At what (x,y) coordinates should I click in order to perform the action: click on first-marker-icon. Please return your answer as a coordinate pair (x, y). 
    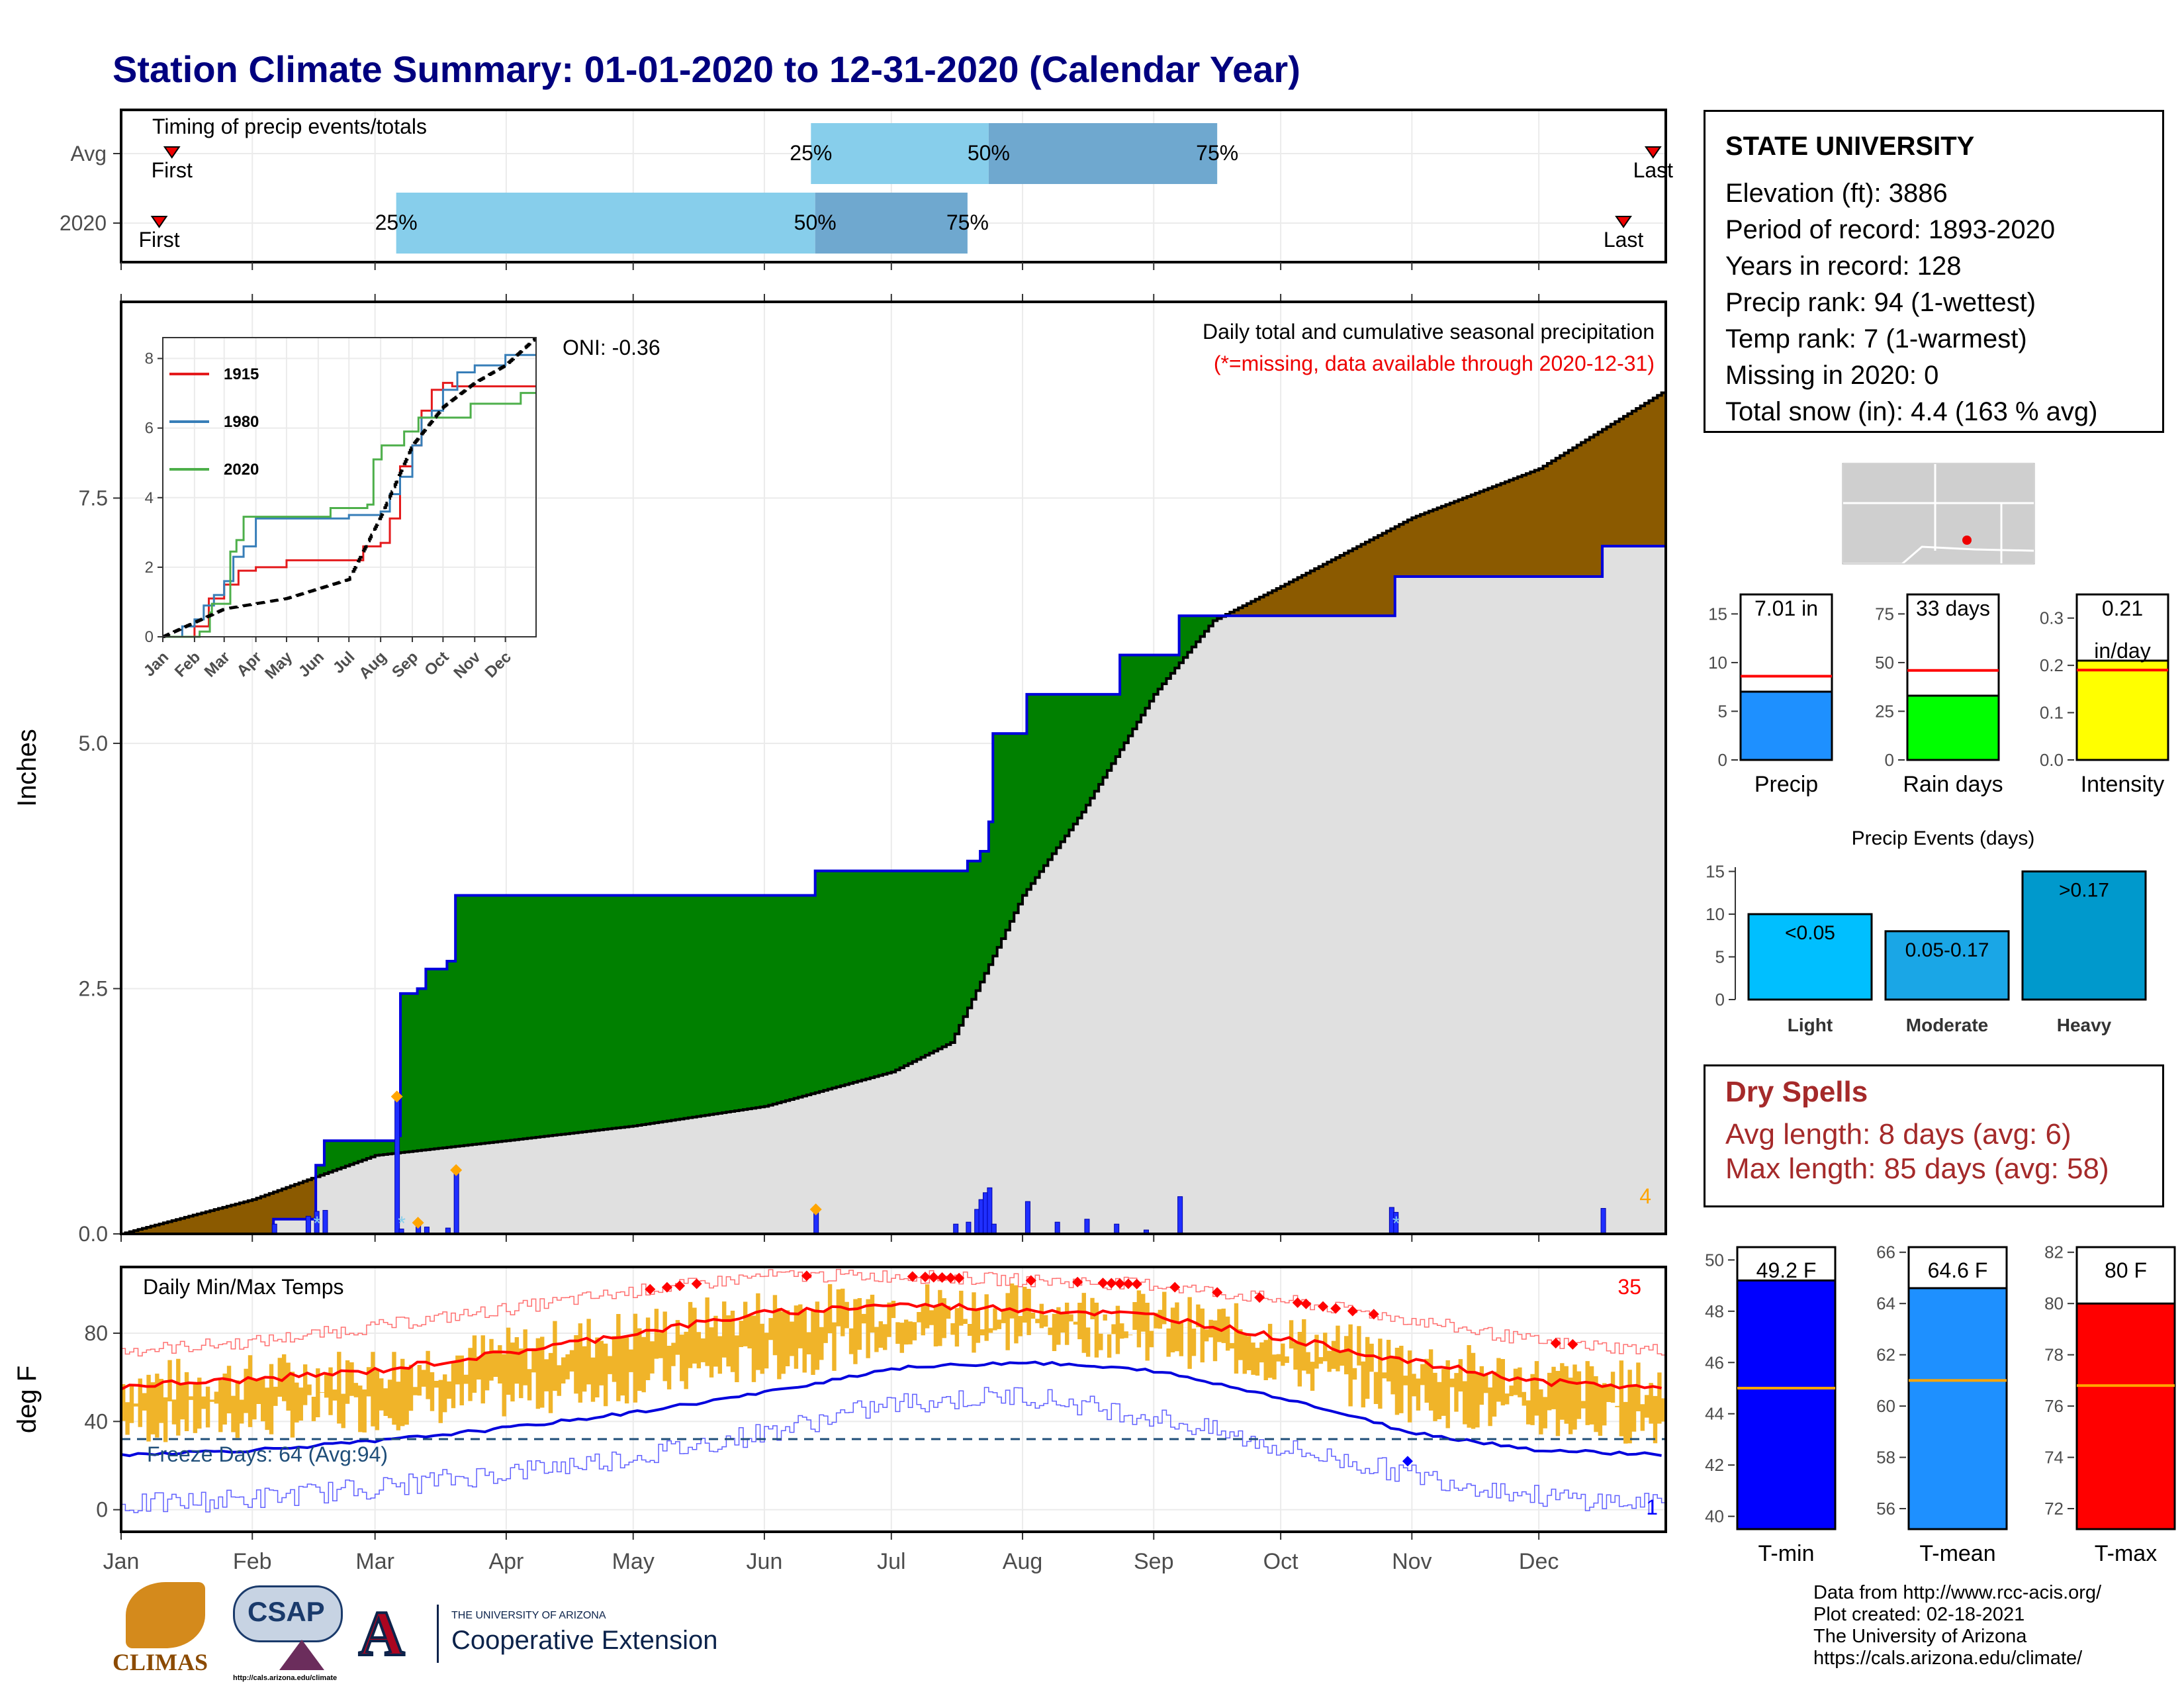
    Looking at the image, I should click on (159, 222).